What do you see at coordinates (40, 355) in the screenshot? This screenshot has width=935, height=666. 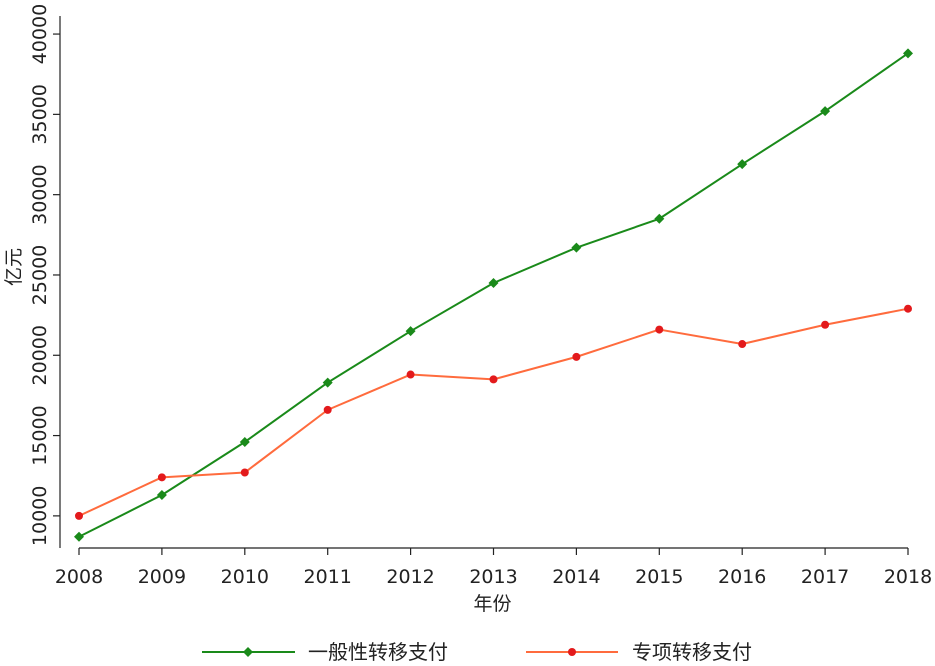 I see `y-tick-label: 20000` at bounding box center [40, 355].